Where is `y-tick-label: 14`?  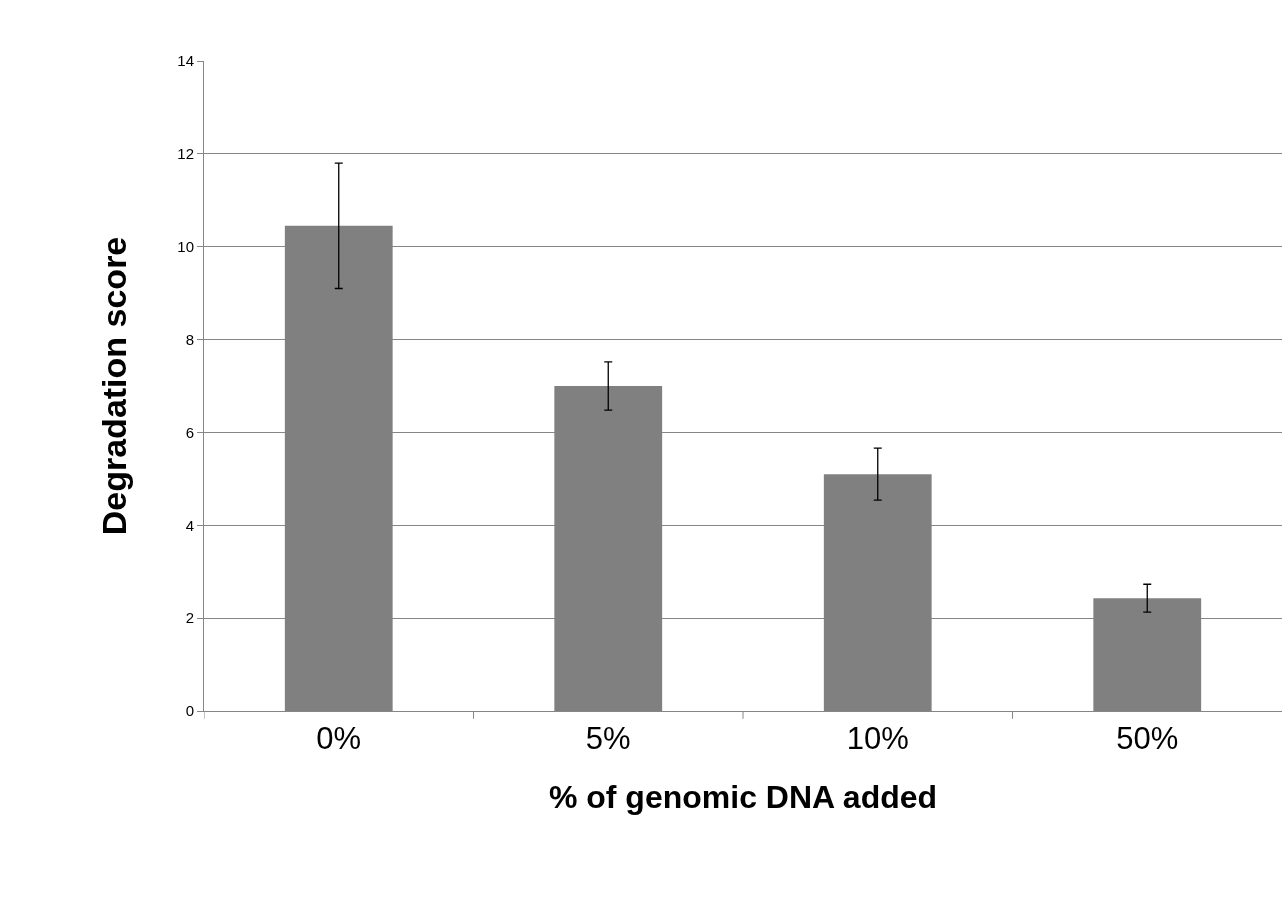 y-tick-label: 14 is located at coordinates (185, 61).